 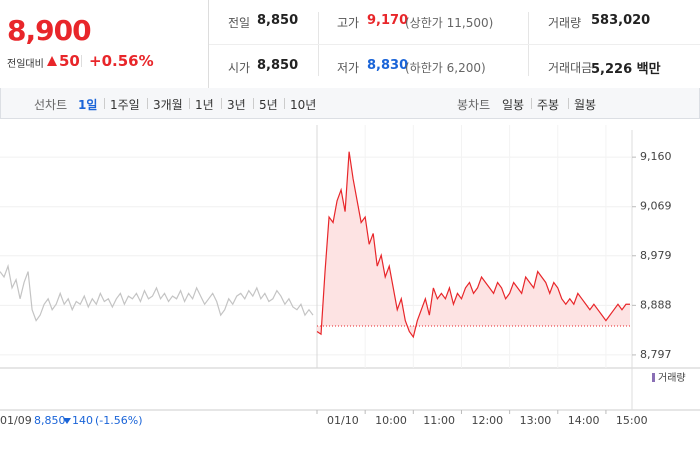 I want to click on tab-group-label: 봉차트, so click(x=474, y=105).